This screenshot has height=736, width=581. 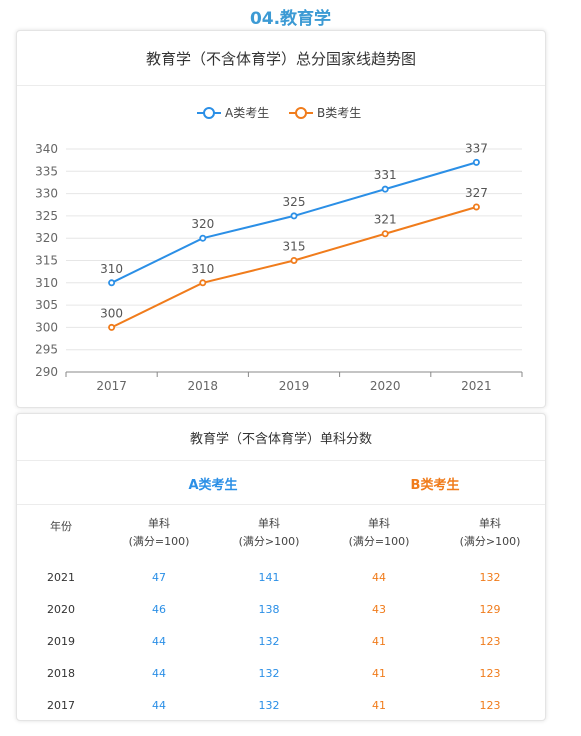 What do you see at coordinates (46, 238) in the screenshot?
I see `y-tick-label: 320` at bounding box center [46, 238].